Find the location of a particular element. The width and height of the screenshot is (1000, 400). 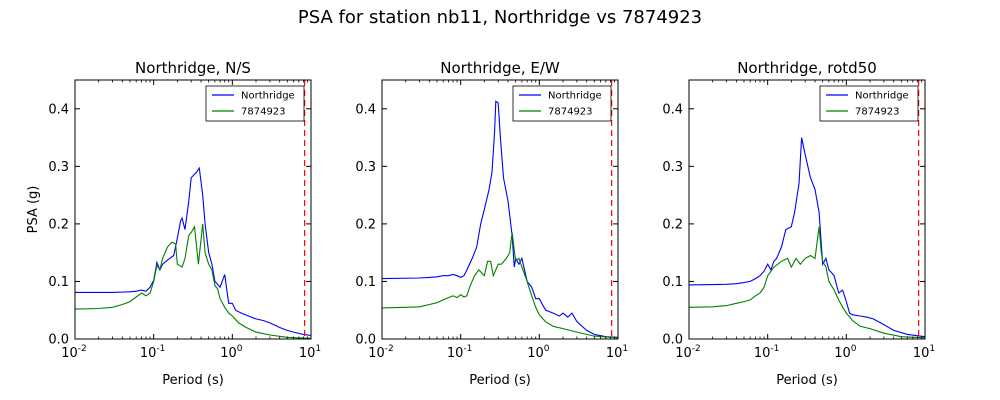

y-axis-label: PSA (g) is located at coordinates (33, 210).